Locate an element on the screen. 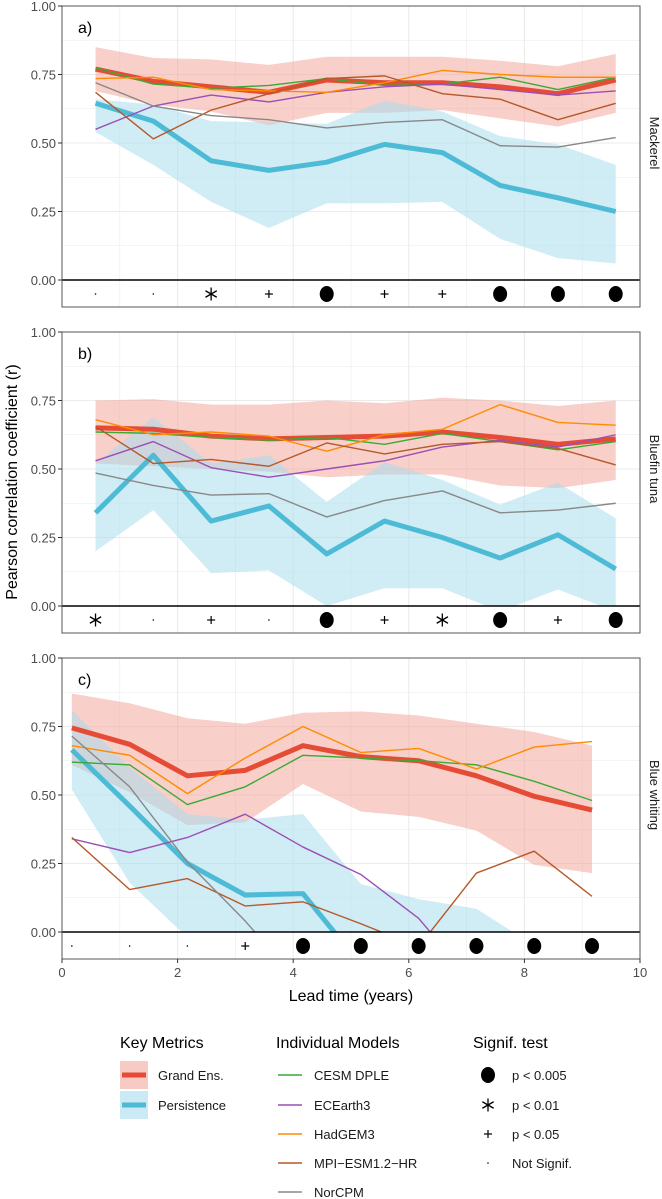 Image resolution: width=662 pixels, height=1199 pixels. legend-label-signif: p < 0.005 is located at coordinates (539, 1075).